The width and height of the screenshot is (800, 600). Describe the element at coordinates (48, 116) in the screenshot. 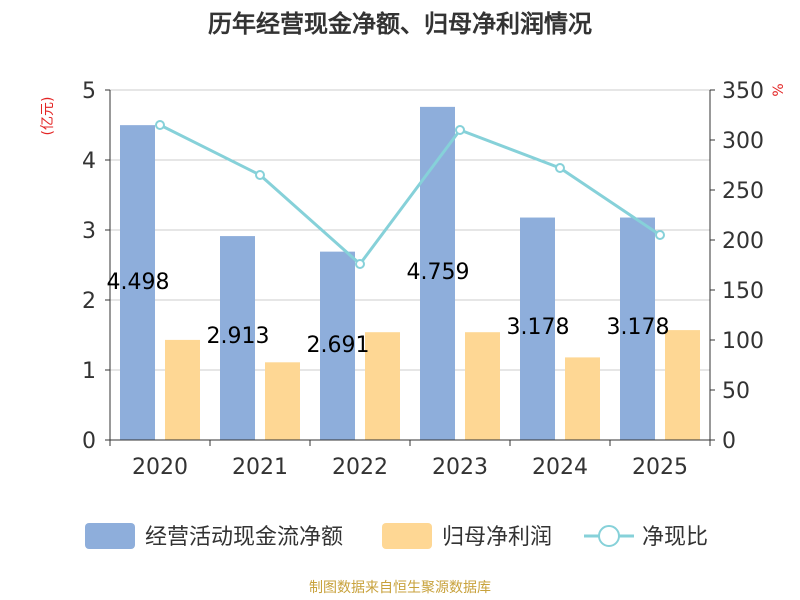

I see `y-axis-left-unit: (亿元)` at that location.